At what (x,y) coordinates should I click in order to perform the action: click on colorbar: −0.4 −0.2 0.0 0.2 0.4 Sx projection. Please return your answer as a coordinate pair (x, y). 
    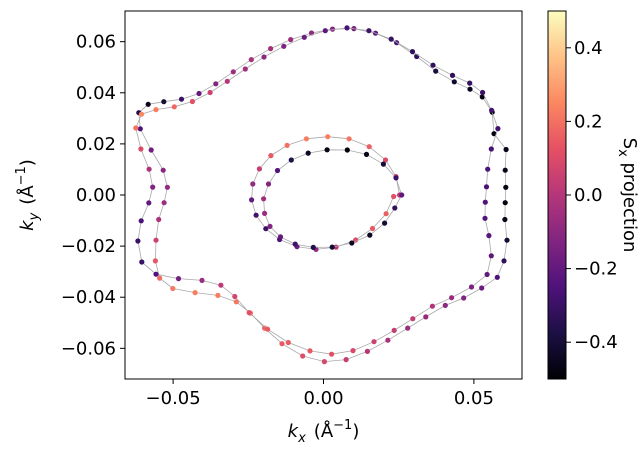
    Looking at the image, I should click on (593, 195).